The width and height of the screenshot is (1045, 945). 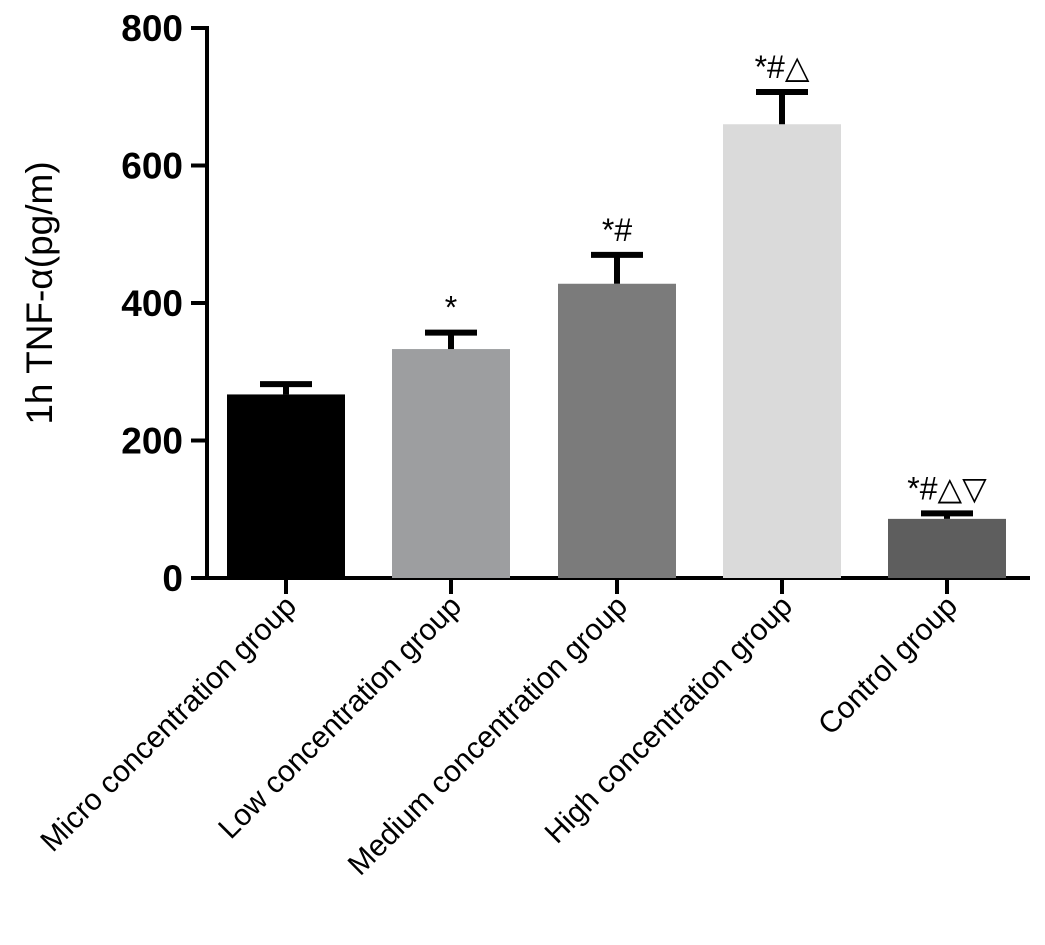 I want to click on x-tick-label: Control group, so click(x=888, y=666).